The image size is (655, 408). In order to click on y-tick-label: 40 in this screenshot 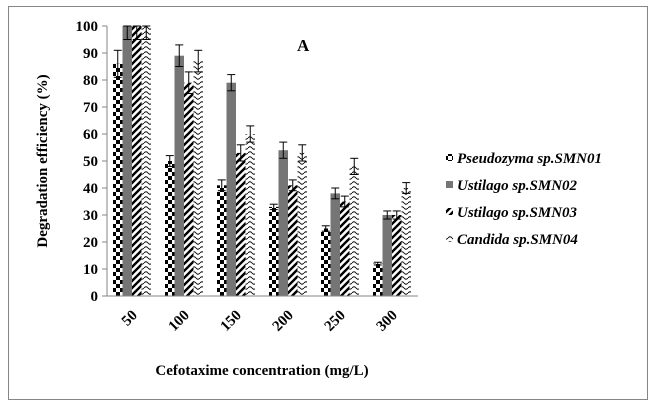, I will do `click(90, 189)`.